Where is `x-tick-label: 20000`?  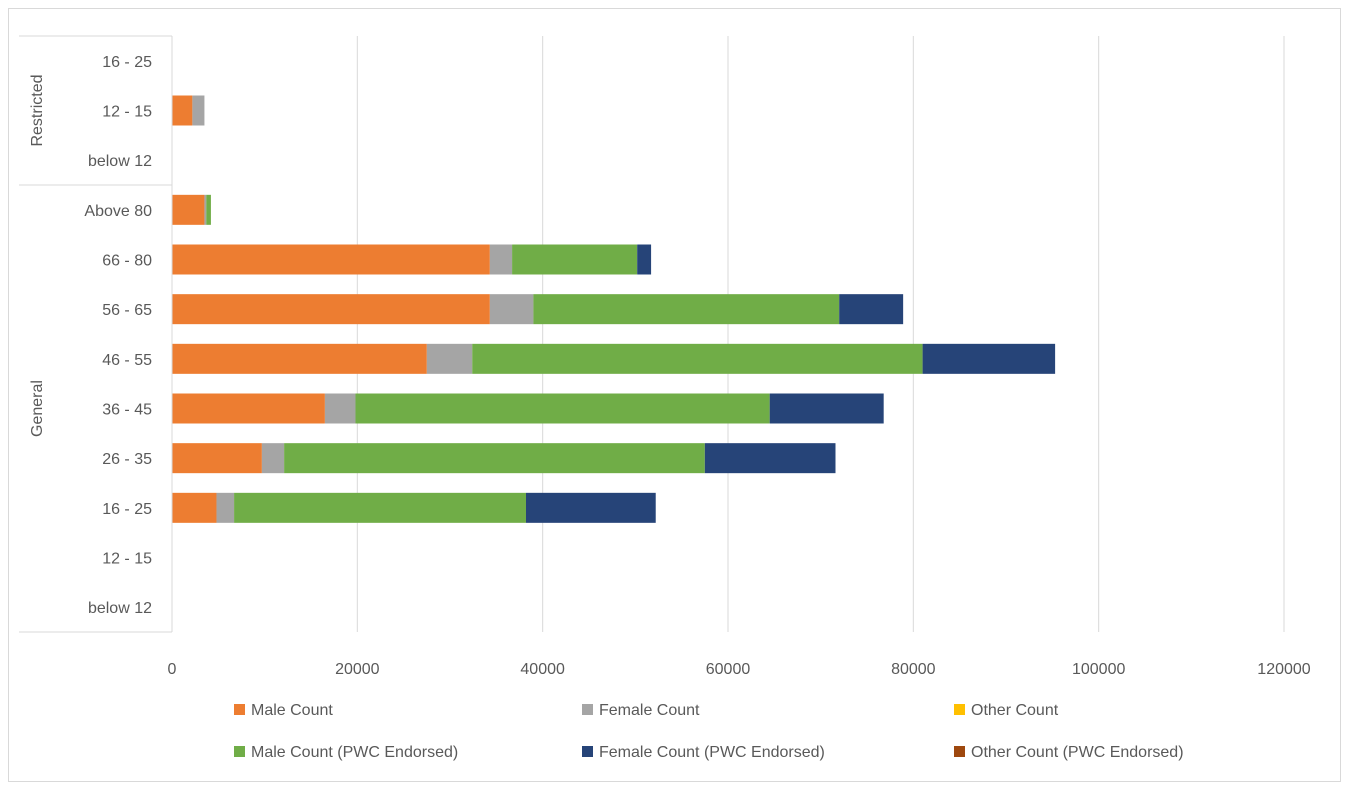 x-tick-label: 20000 is located at coordinates (357, 669).